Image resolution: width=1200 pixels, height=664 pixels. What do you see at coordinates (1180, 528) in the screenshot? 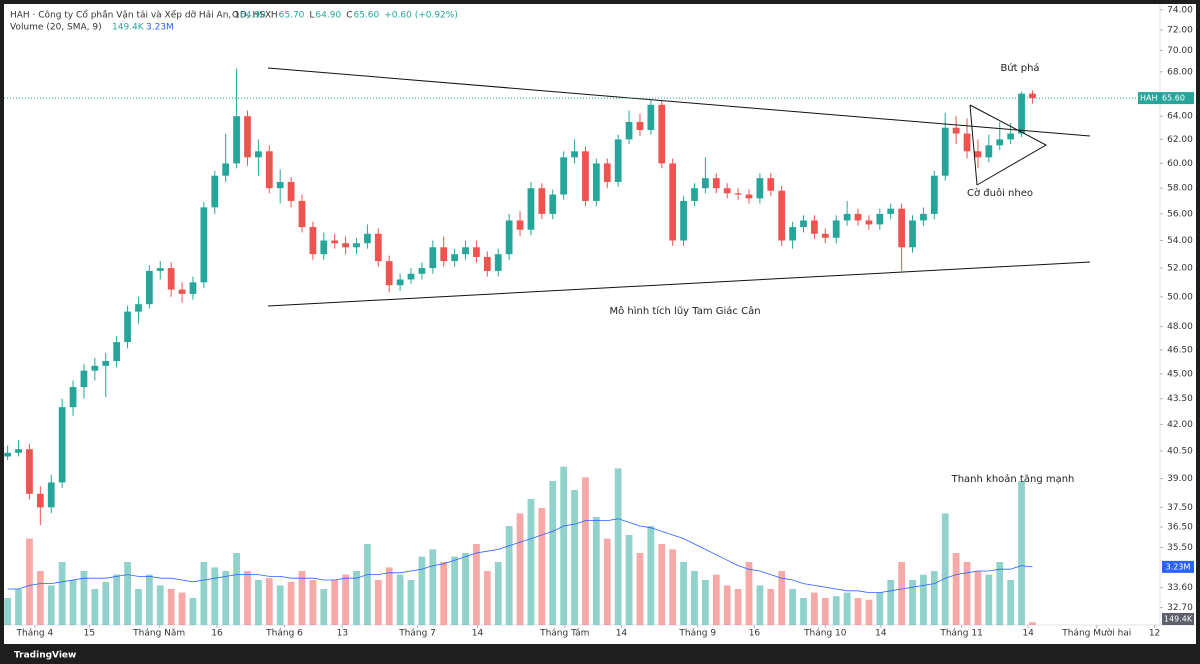
I see `y-tick-label: 36.50` at bounding box center [1180, 528].